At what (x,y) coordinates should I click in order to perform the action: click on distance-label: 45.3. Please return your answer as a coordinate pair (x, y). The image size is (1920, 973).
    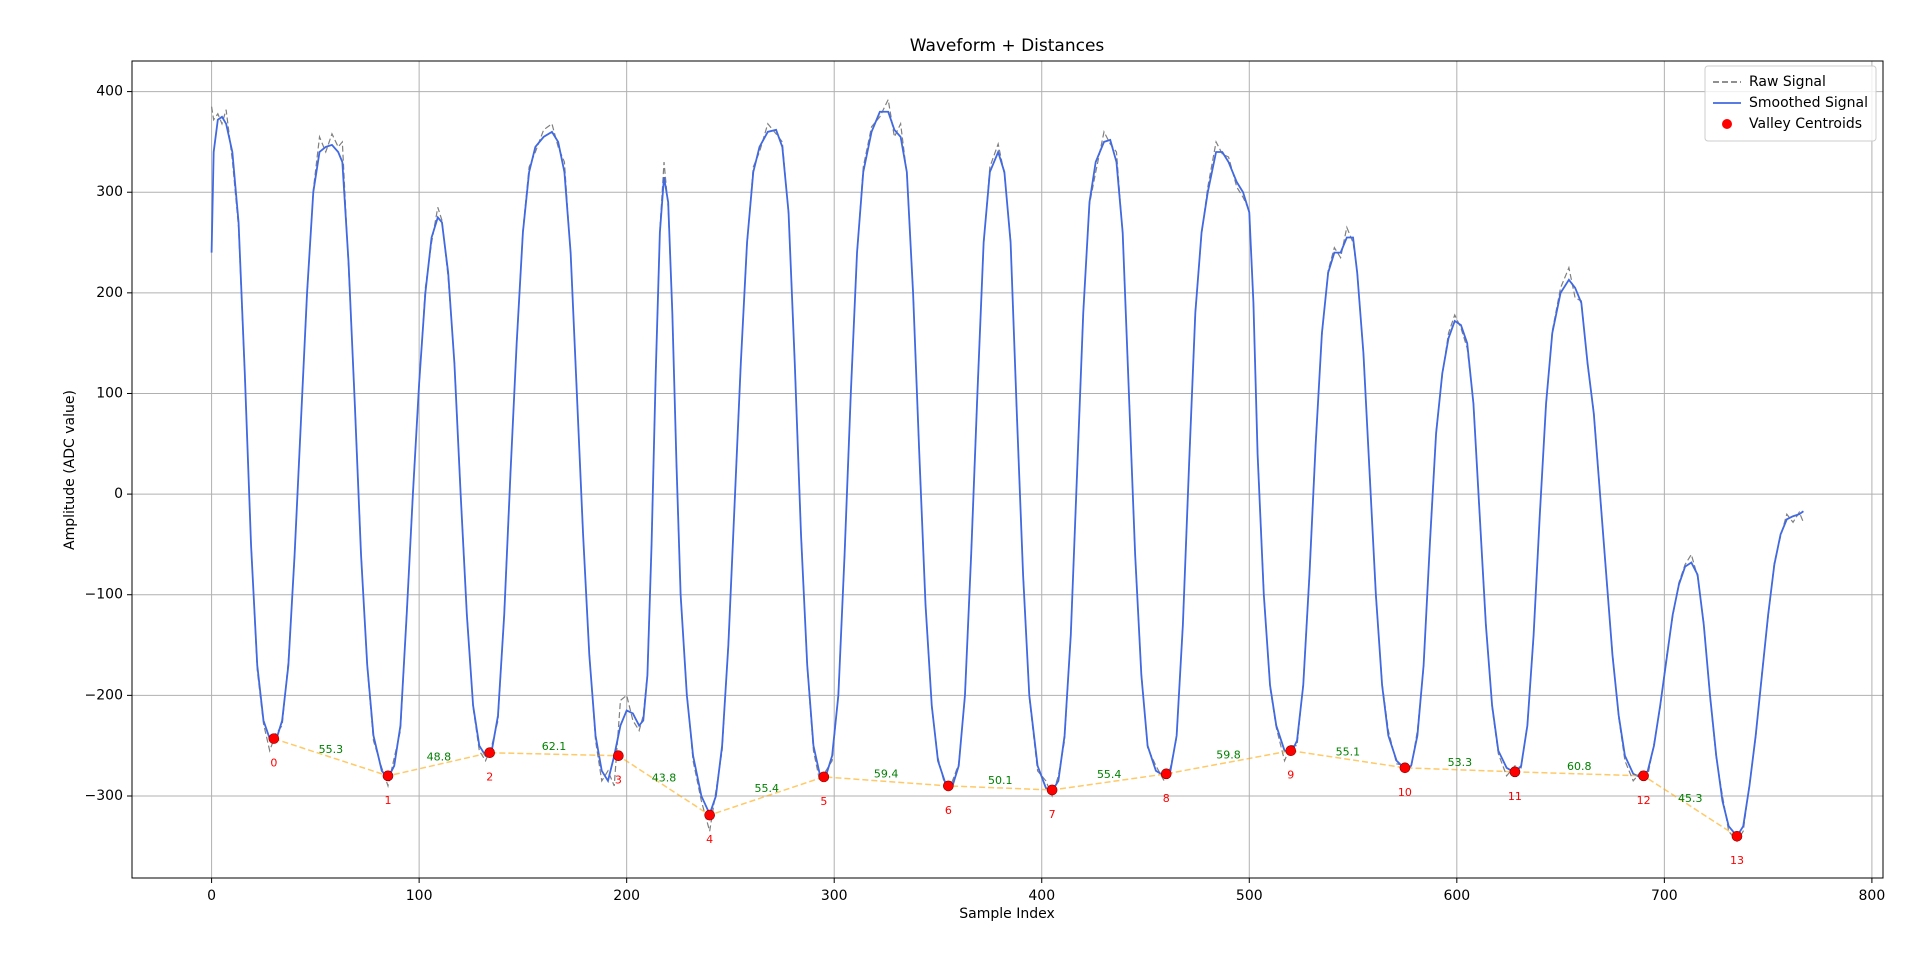
    Looking at the image, I should click on (1690, 798).